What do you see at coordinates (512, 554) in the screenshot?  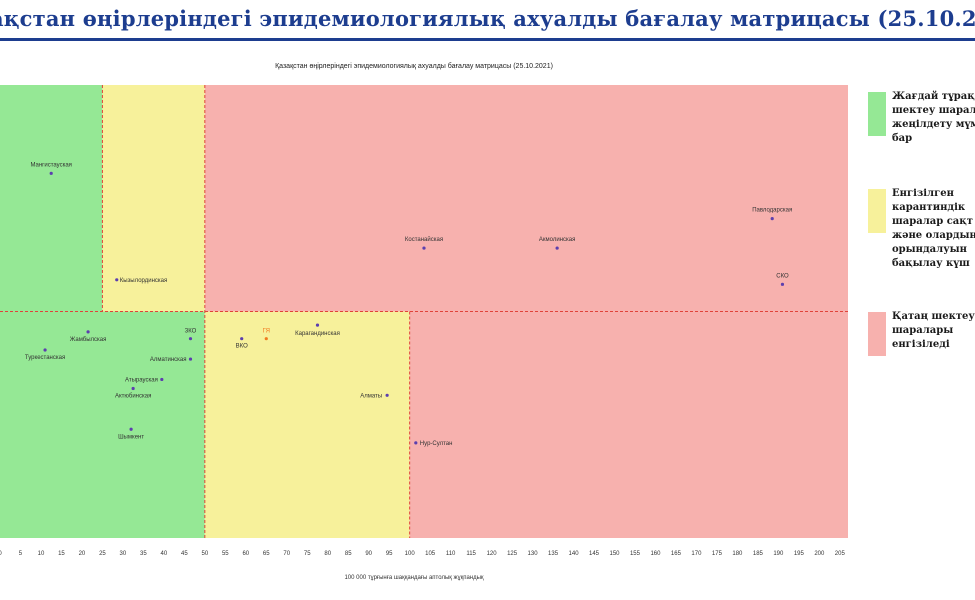 I see `x-tick-label: 125` at bounding box center [512, 554].